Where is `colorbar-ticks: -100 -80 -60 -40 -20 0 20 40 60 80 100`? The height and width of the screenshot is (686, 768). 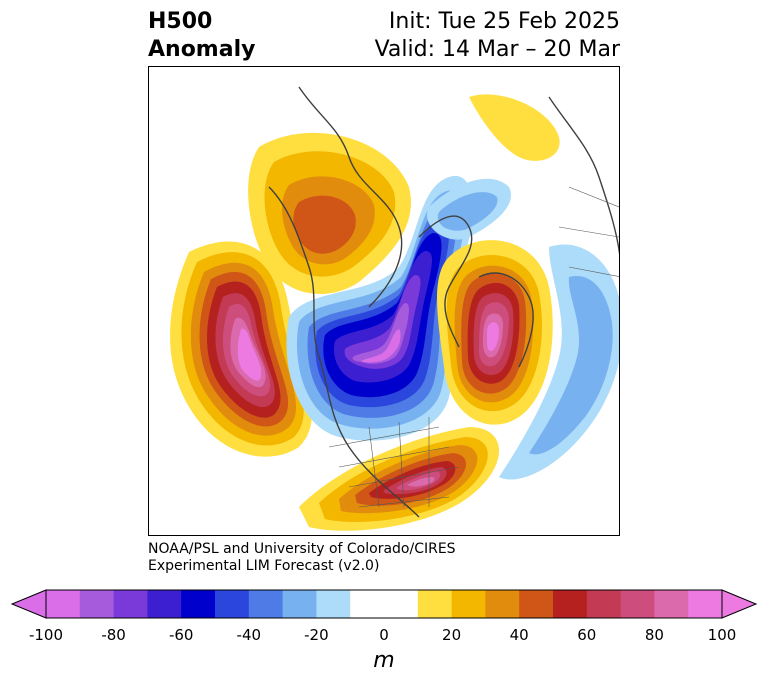
colorbar-ticks: -100 -80 -60 -40 -20 0 20 40 60 80 100 is located at coordinates (384, 636).